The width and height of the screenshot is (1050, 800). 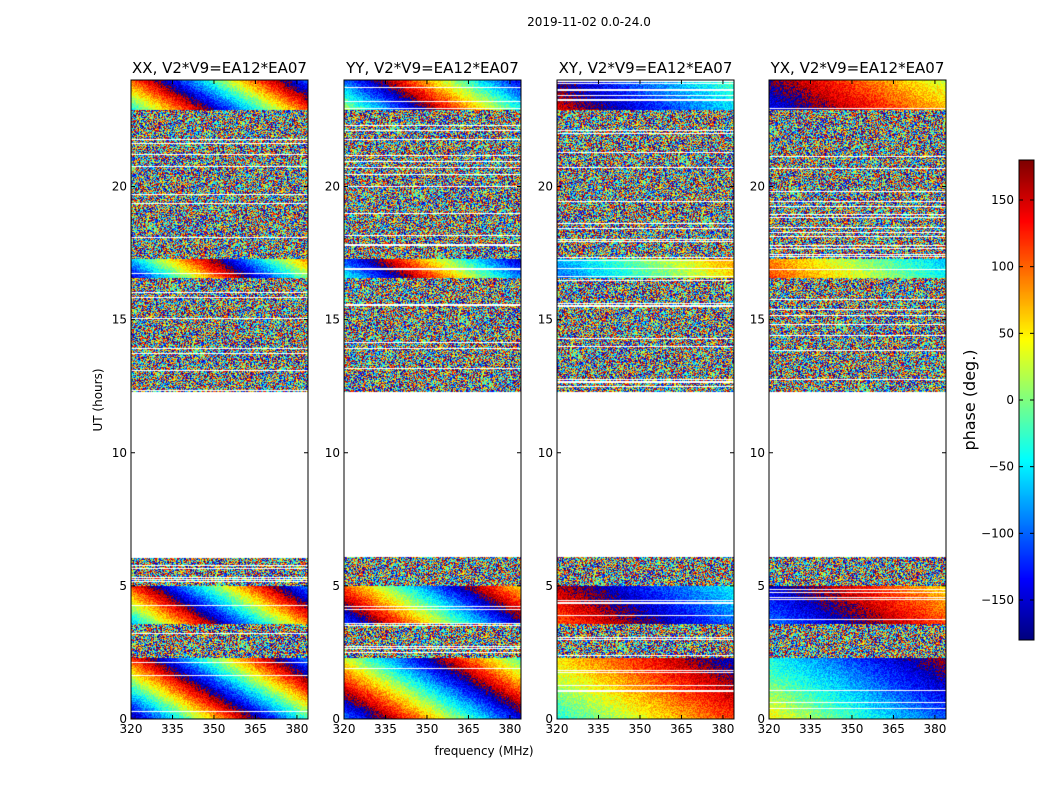 What do you see at coordinates (997, 600) in the screenshot?
I see `colorbar-tick-label: −150` at bounding box center [997, 600].